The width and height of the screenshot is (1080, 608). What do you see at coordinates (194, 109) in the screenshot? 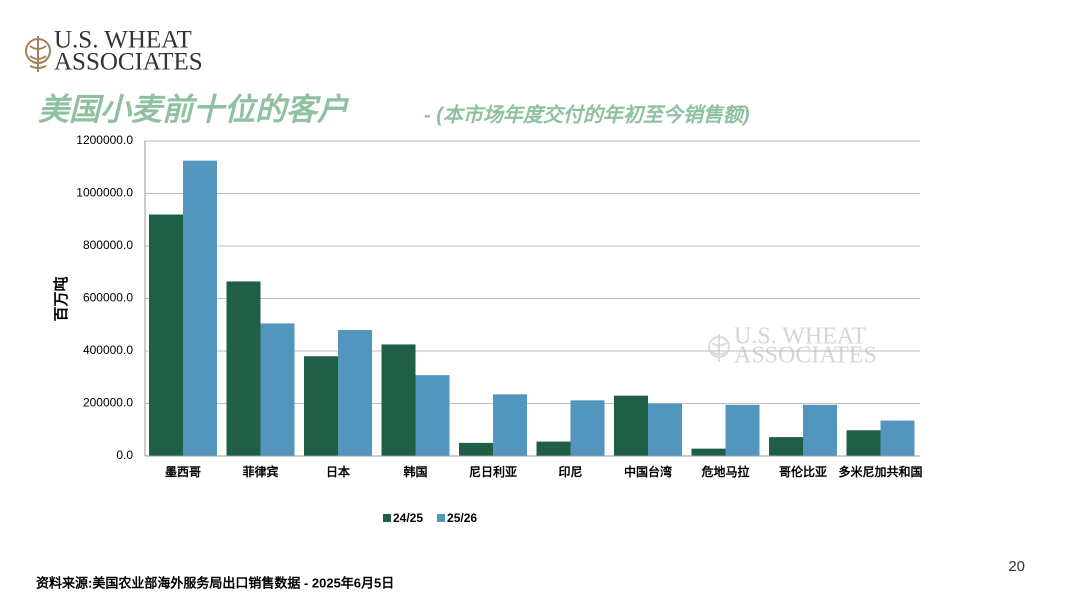
I see `chart-title: 美国小麦前十位的客户` at bounding box center [194, 109].